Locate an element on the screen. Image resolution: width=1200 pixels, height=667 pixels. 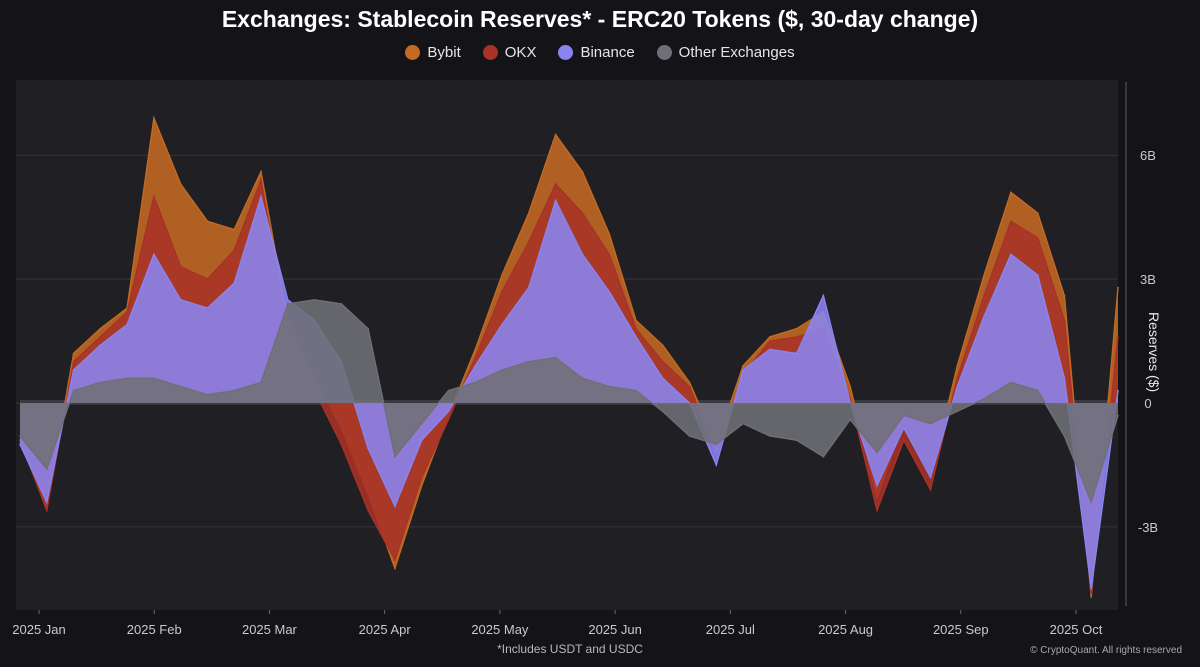
legend-item-binance: Binance is located at coordinates (596, 52).